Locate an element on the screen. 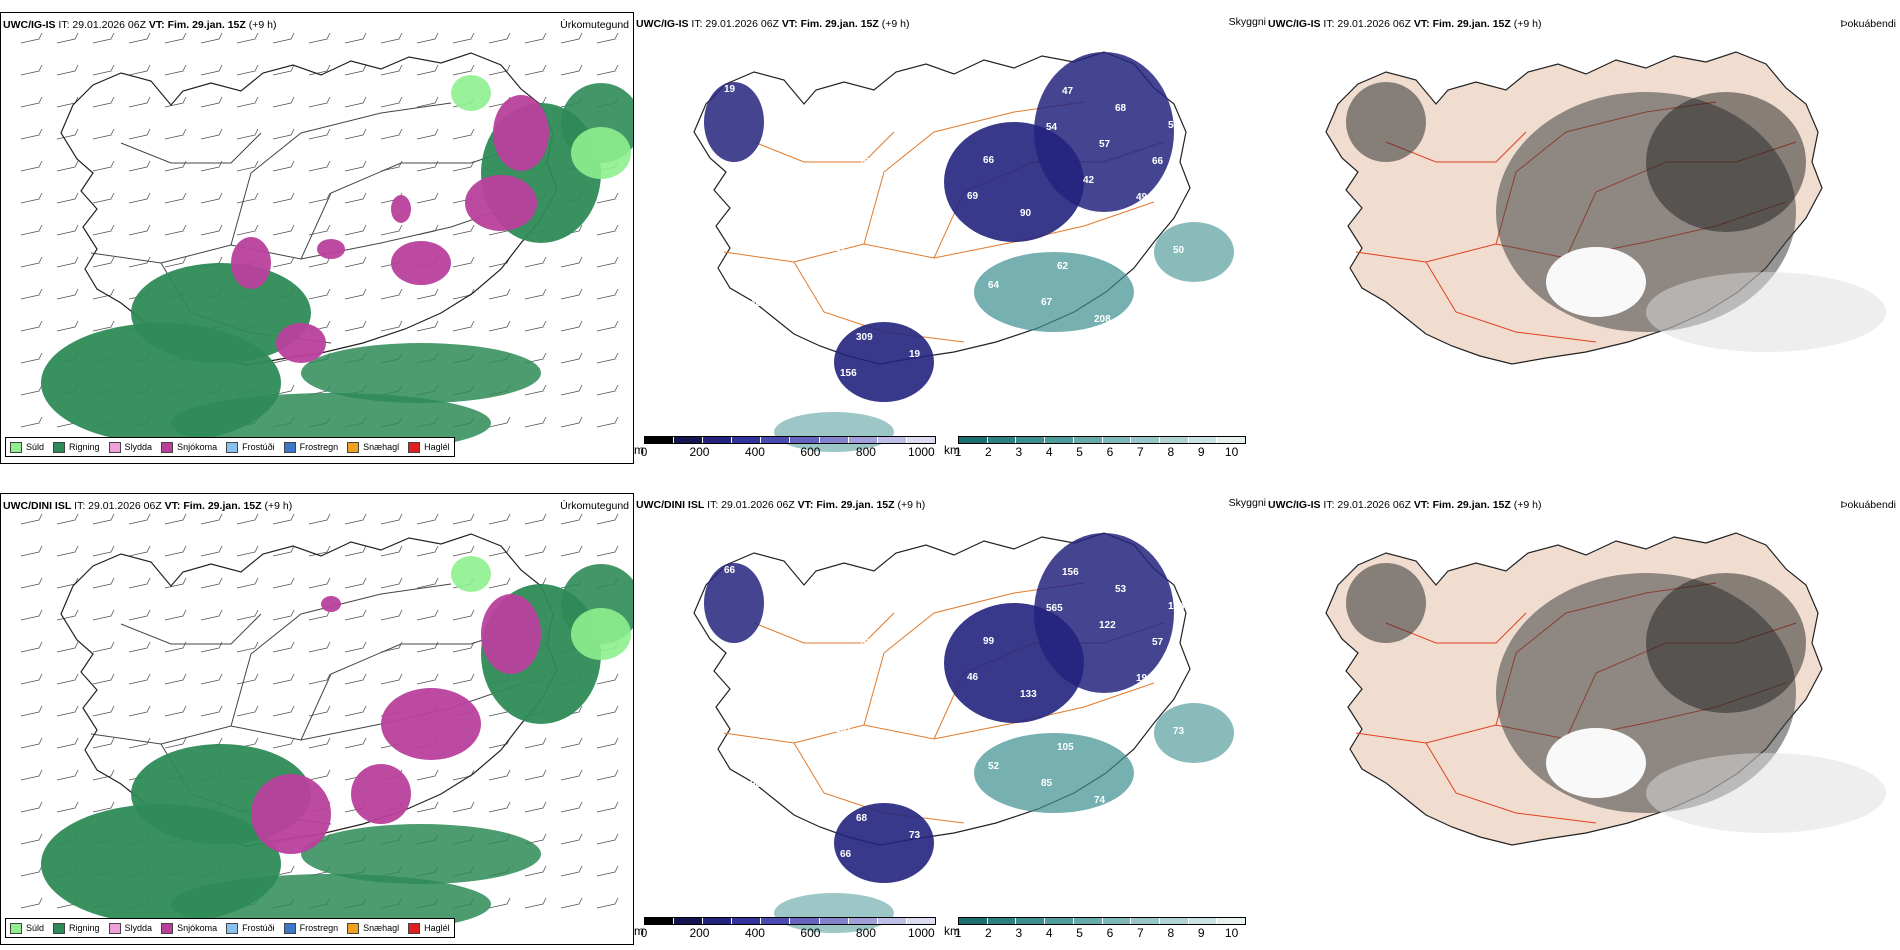 This screenshot has width=1900, height=950. precip-legend-label: Haglél is located at coordinates (437, 928).